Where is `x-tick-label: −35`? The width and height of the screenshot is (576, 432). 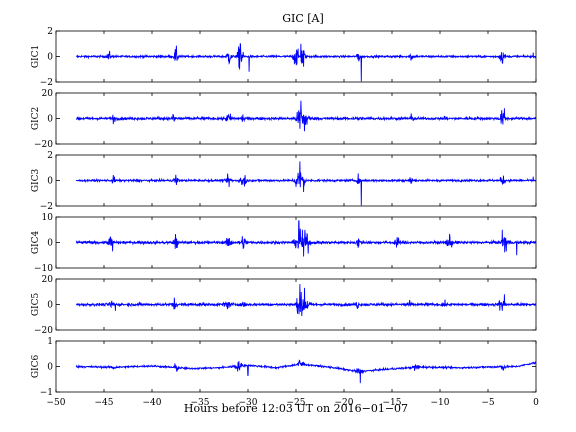
x-tick-label: −35 is located at coordinates (200, 403).